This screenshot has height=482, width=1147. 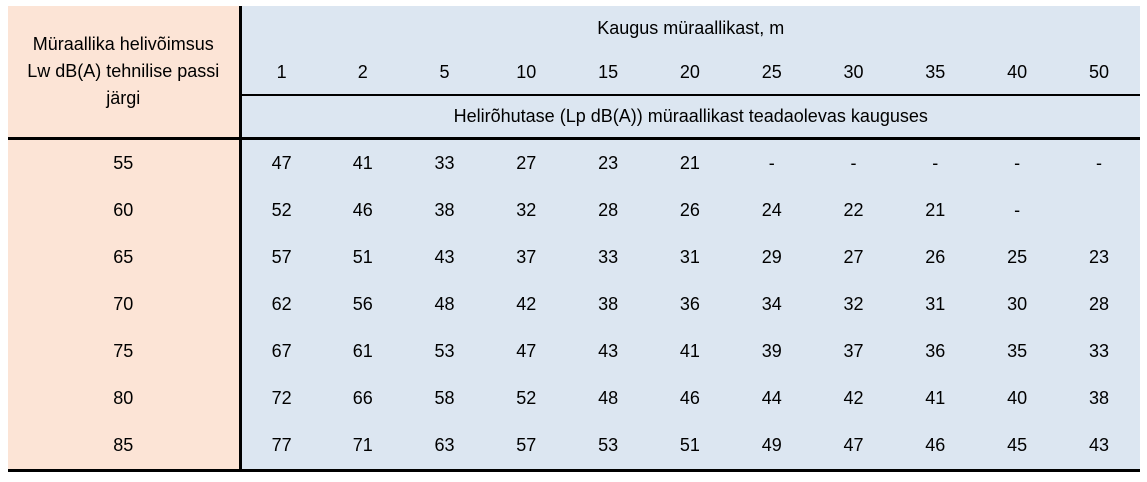 What do you see at coordinates (125, 162) in the screenshot?
I see `lw-value: 55` at bounding box center [125, 162].